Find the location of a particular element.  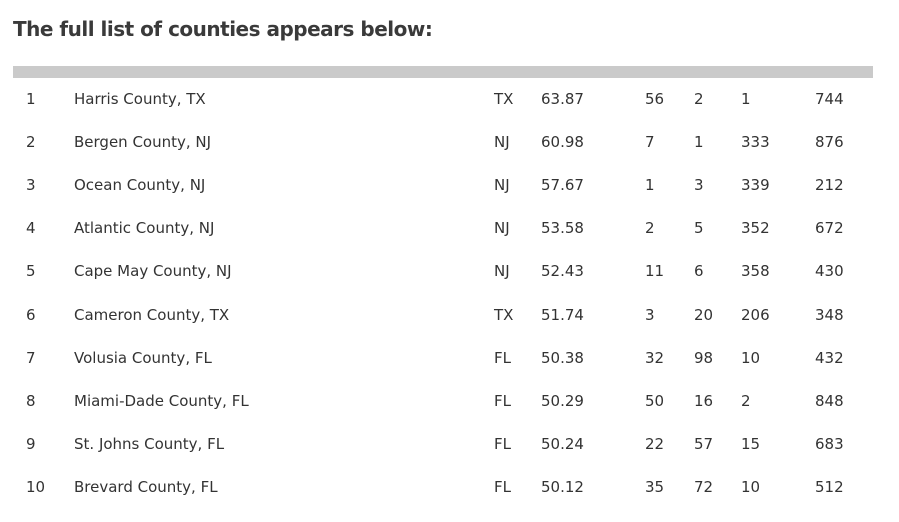

rank-cell: 4 is located at coordinates (31, 228).